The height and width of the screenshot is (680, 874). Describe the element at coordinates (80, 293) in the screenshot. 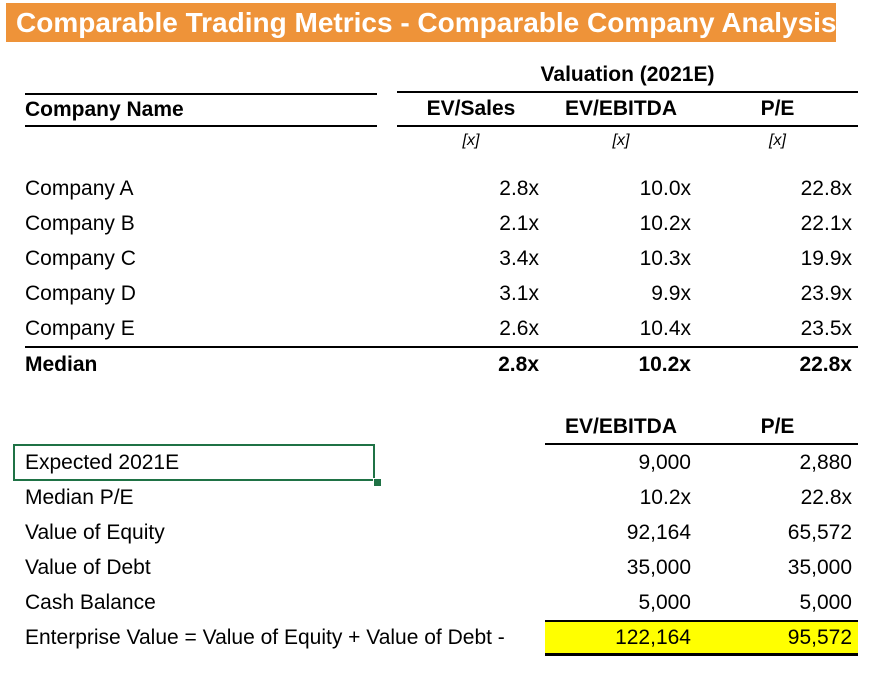

I see `company-name-cell: Company D` at that location.